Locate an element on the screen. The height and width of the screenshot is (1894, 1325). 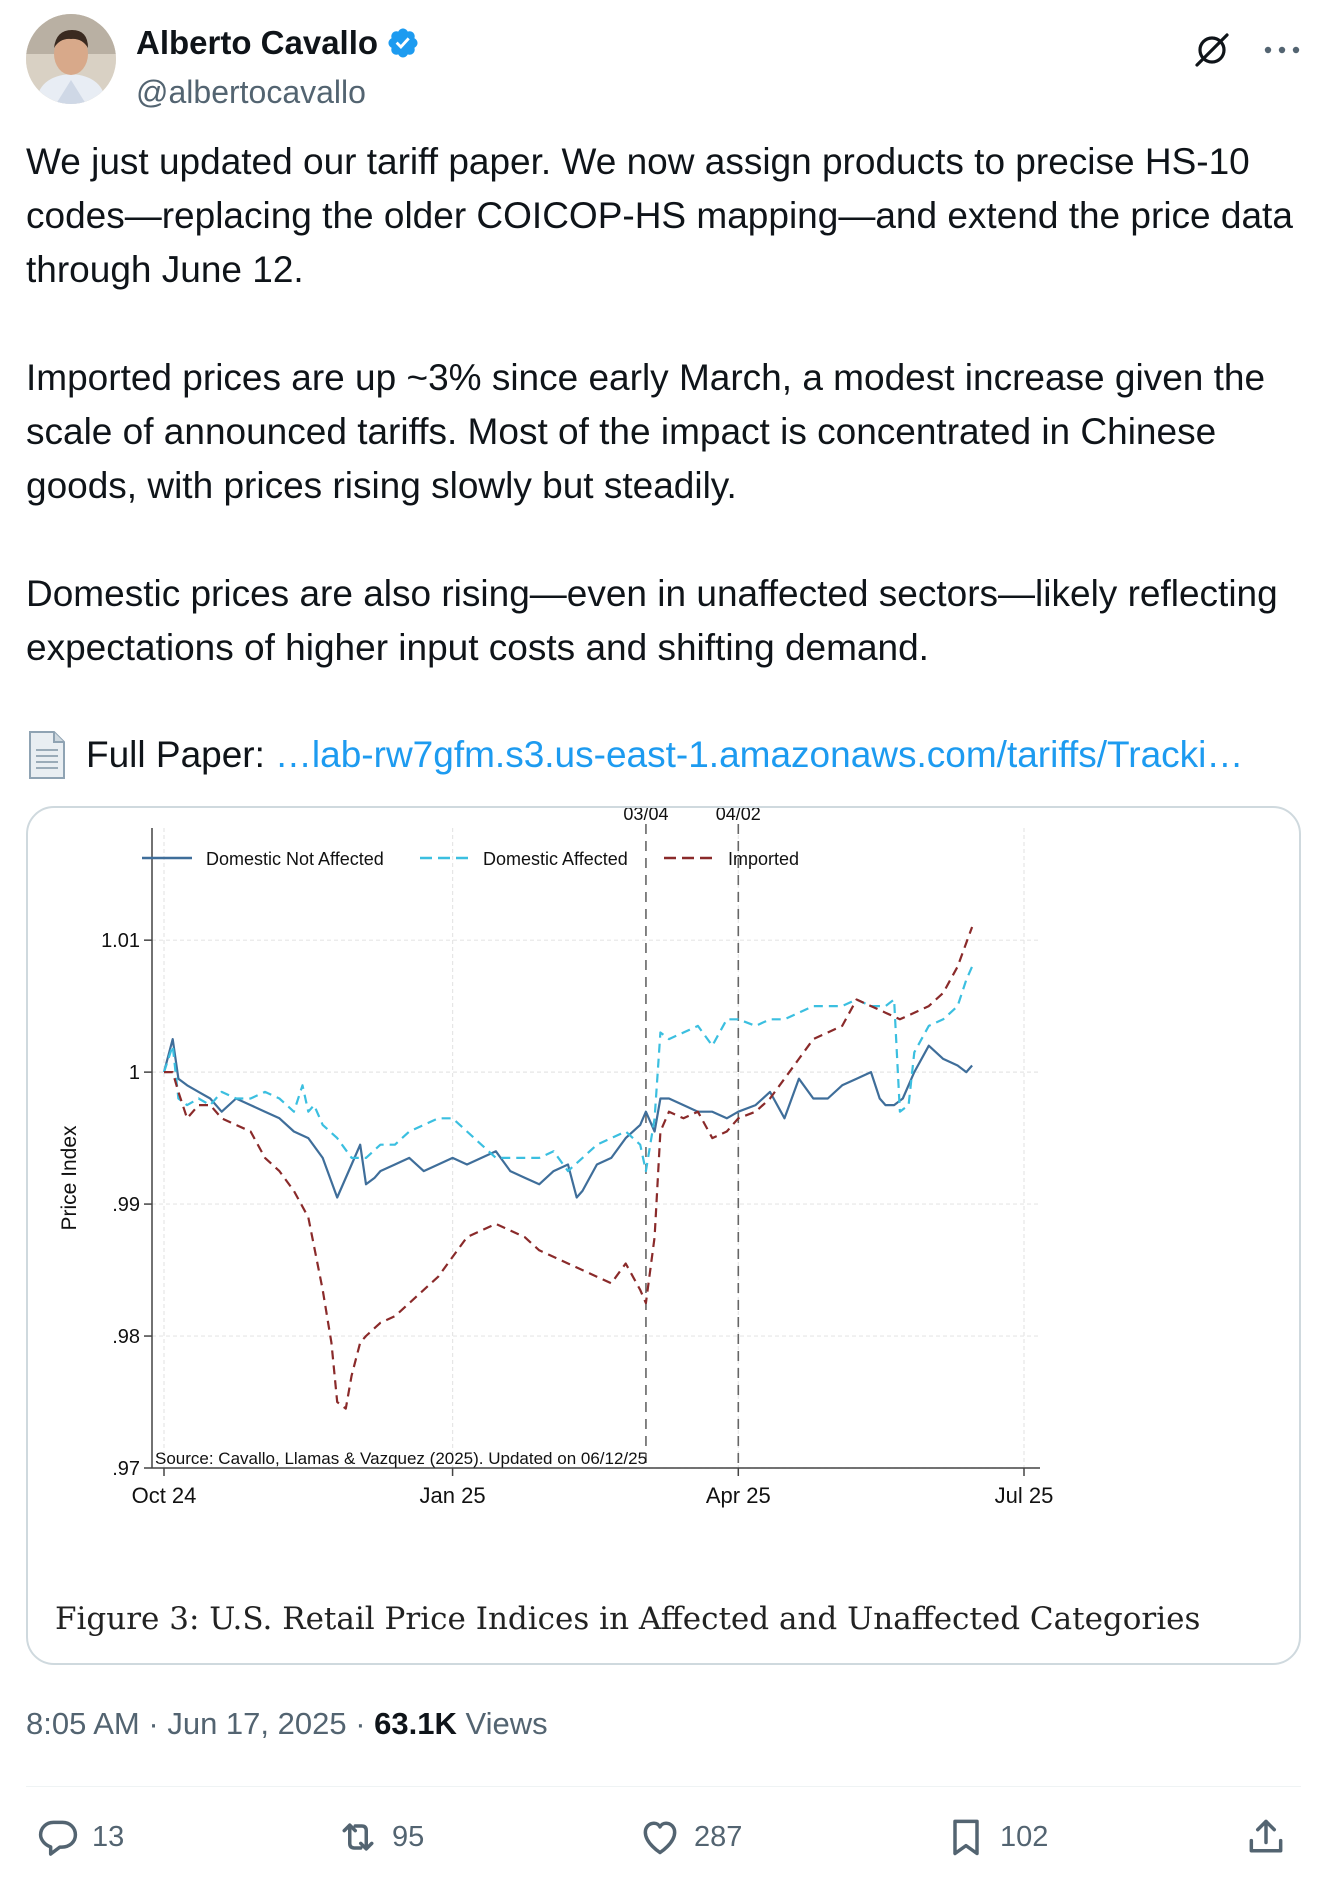
x-tick-label: Oct 24 is located at coordinates (164, 1495).